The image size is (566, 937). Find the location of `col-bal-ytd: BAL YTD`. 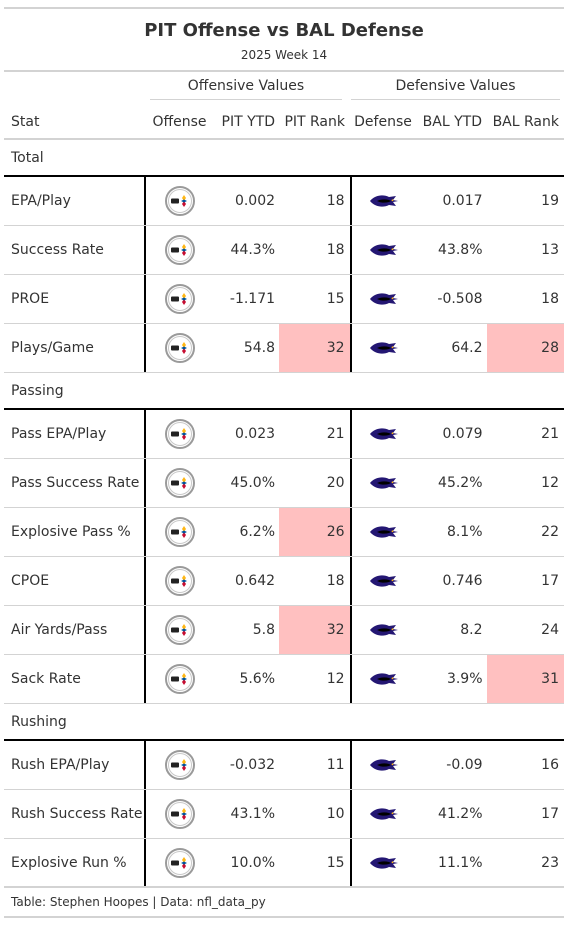

col-bal-ytd: BAL YTD is located at coordinates (452, 122).